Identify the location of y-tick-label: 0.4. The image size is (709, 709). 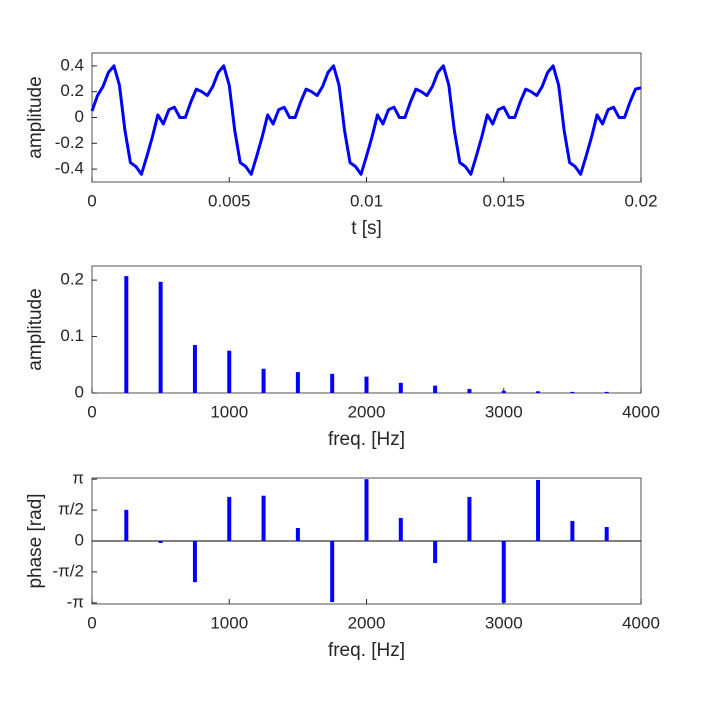
(72, 64).